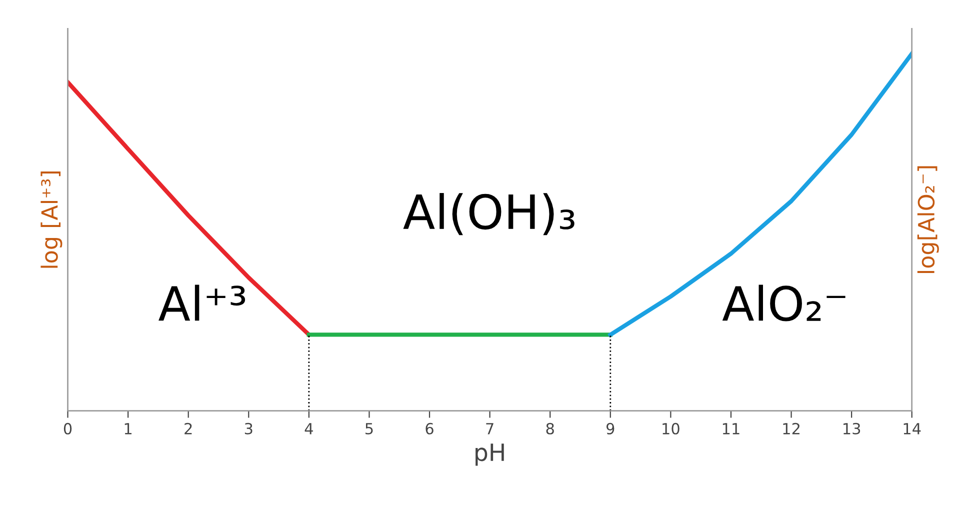 The height and width of the screenshot is (520, 968). Describe the element at coordinates (490, 428) in the screenshot. I see `x-tick-label: 7` at that location.